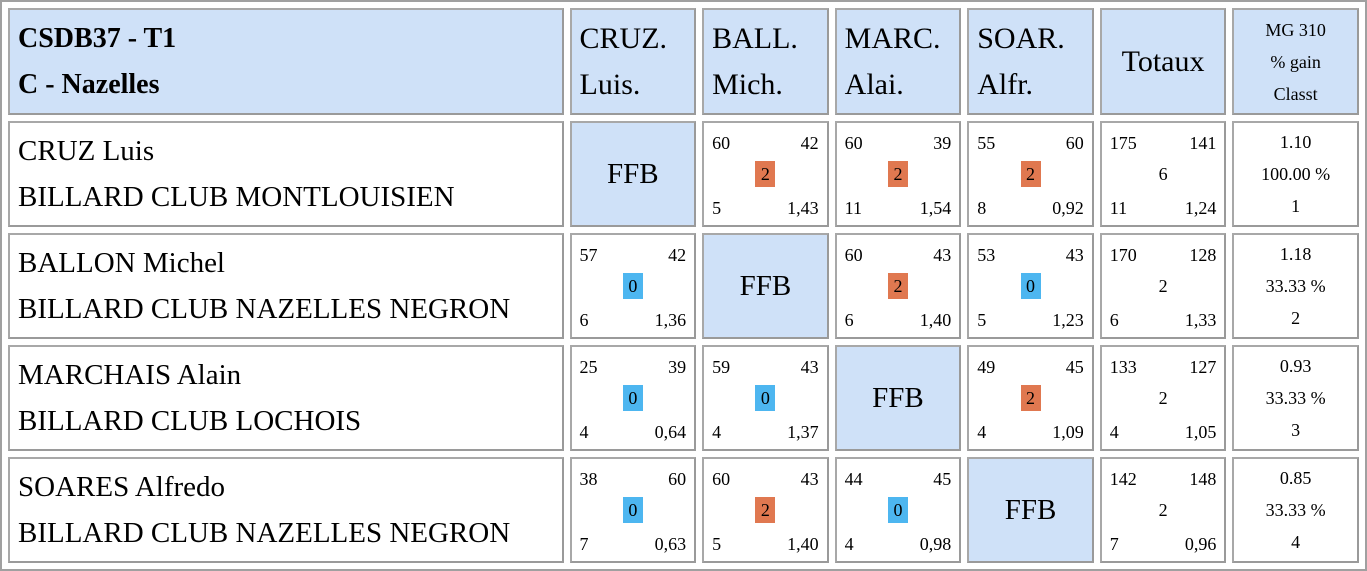 The height and width of the screenshot is (571, 1367). I want to click on match-cell: 60 43 6 1,40 2, so click(898, 286).